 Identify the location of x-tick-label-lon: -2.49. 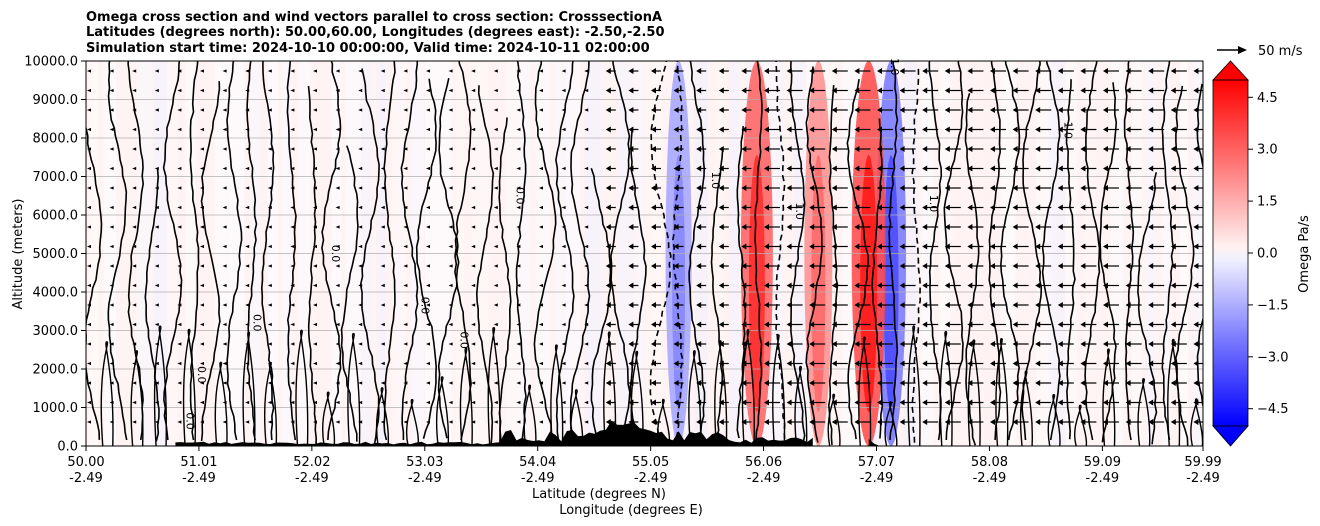
(990, 478).